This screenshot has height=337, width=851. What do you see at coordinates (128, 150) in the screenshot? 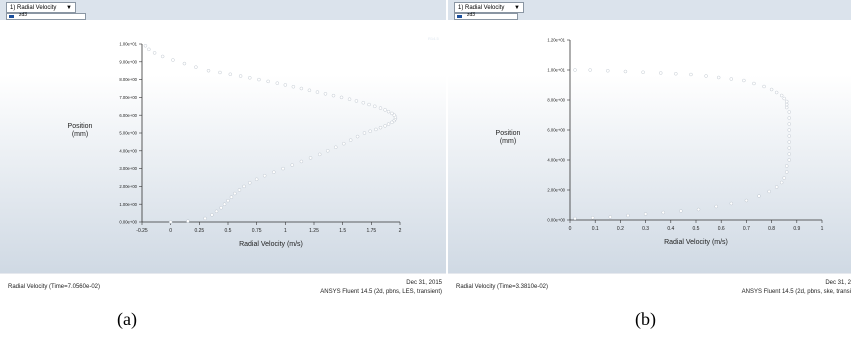
I see `y-tick-label: 4.00e+00` at bounding box center [128, 150].